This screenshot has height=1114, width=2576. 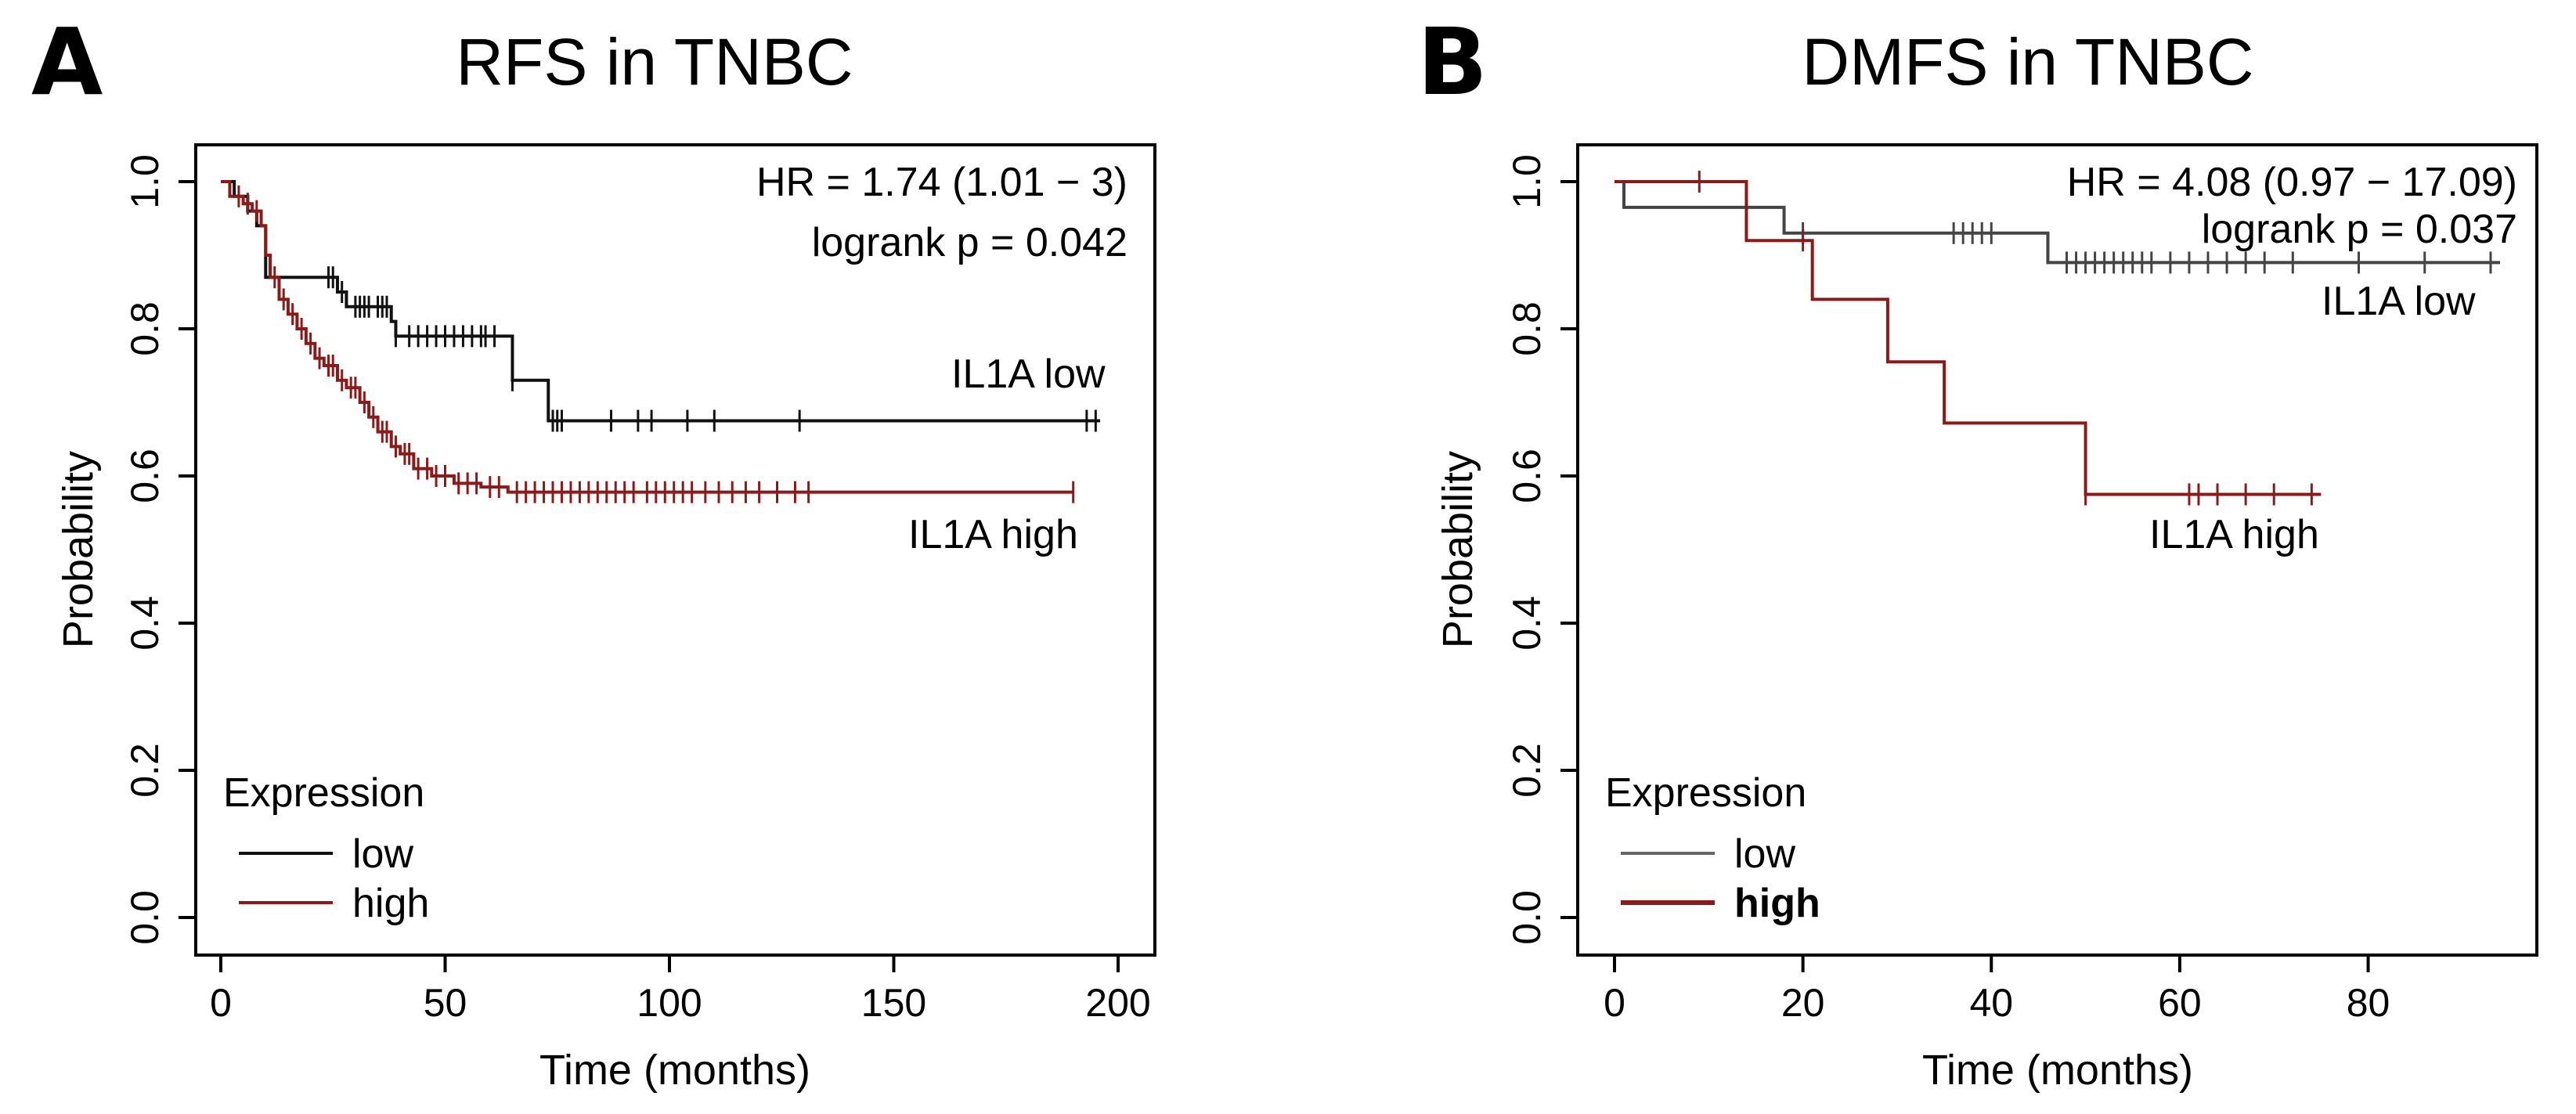 I want to click on panel-a-low-end-label: IL1A low, so click(x=1028, y=374).